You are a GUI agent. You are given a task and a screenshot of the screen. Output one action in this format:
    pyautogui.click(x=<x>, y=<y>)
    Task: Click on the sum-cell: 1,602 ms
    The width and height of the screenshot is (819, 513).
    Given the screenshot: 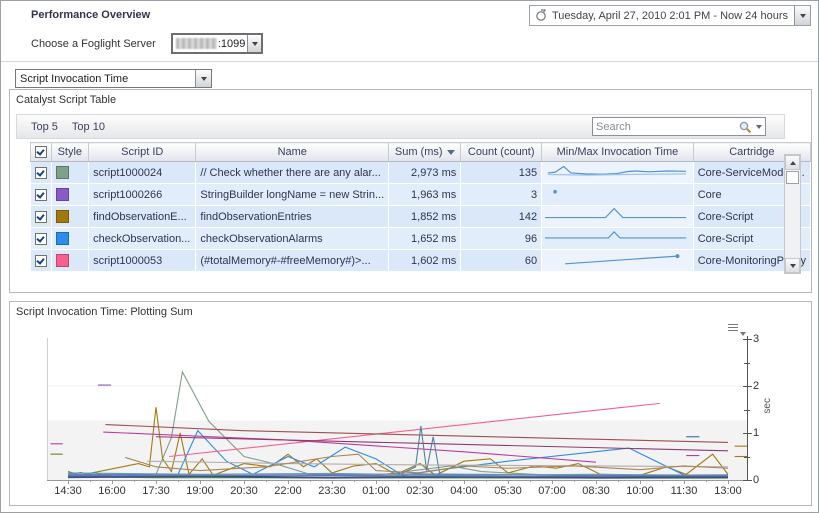 What is the action you would take?
    pyautogui.click(x=425, y=260)
    